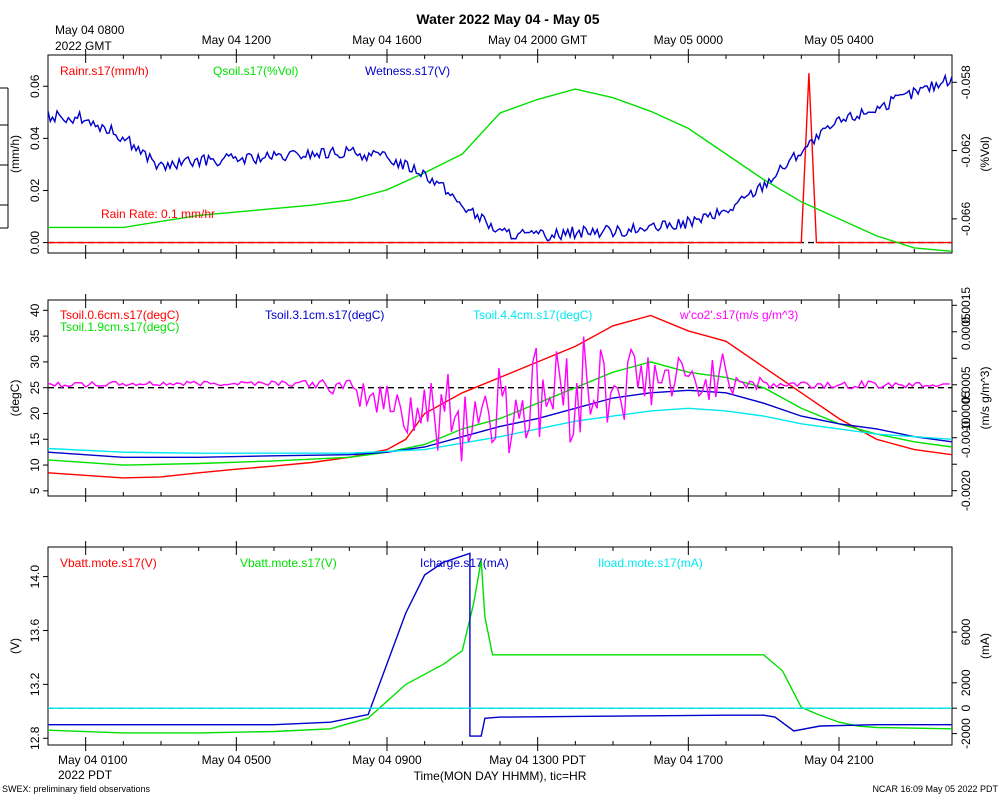 The height and width of the screenshot is (800, 1000). What do you see at coordinates (35, 465) in the screenshot?
I see `left-y-tick-label: 10` at bounding box center [35, 465].